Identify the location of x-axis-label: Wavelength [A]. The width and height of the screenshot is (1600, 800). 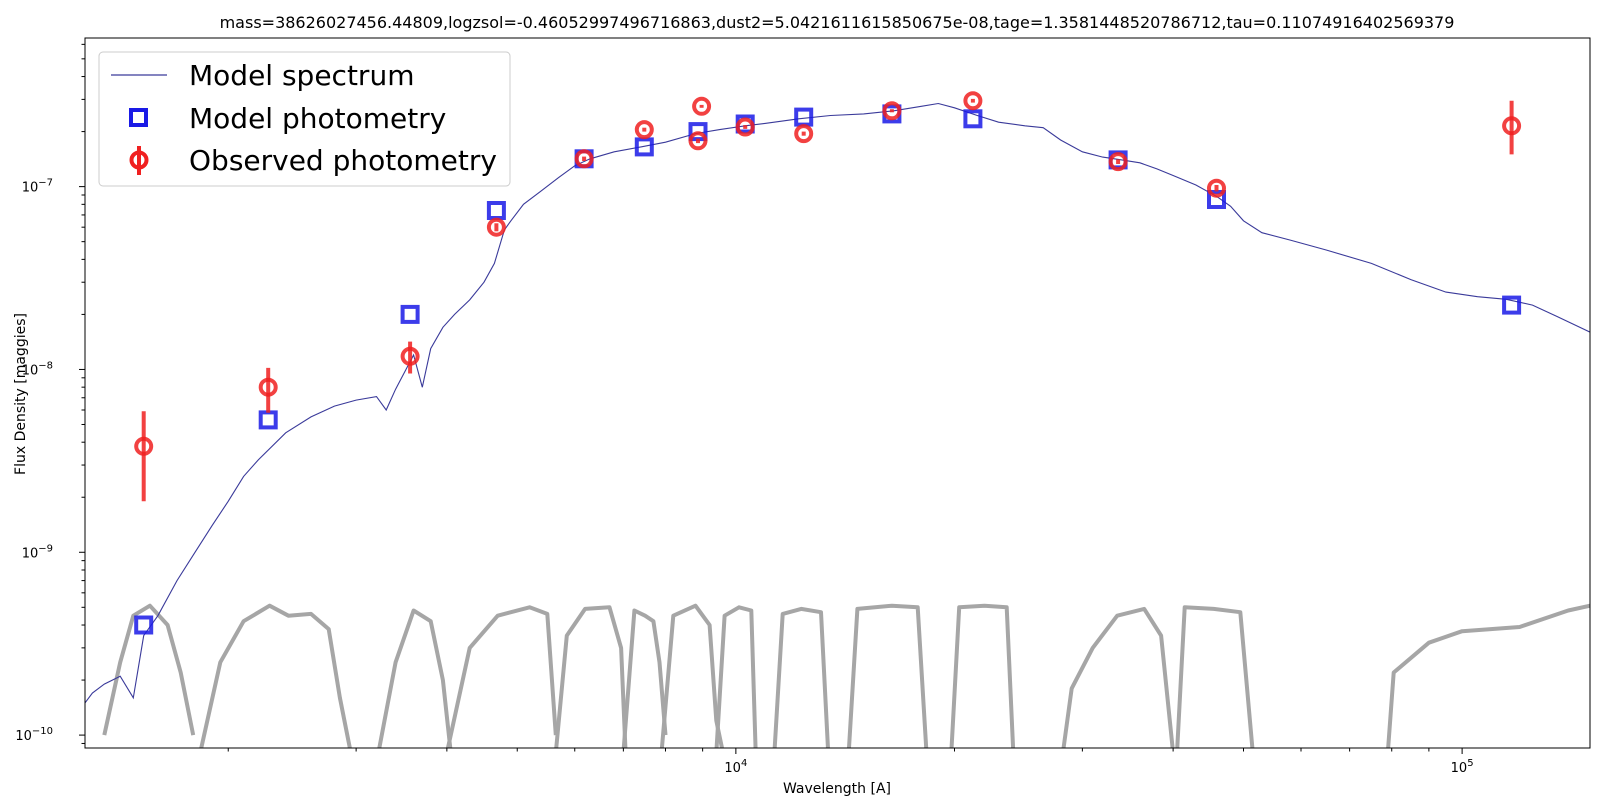
(837, 789).